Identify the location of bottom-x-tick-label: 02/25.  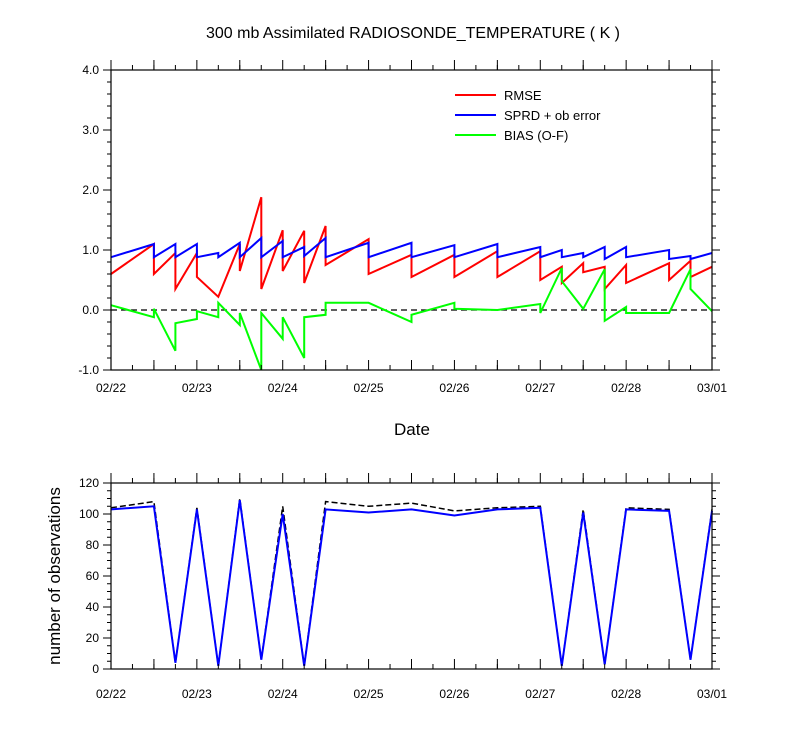
(369, 694).